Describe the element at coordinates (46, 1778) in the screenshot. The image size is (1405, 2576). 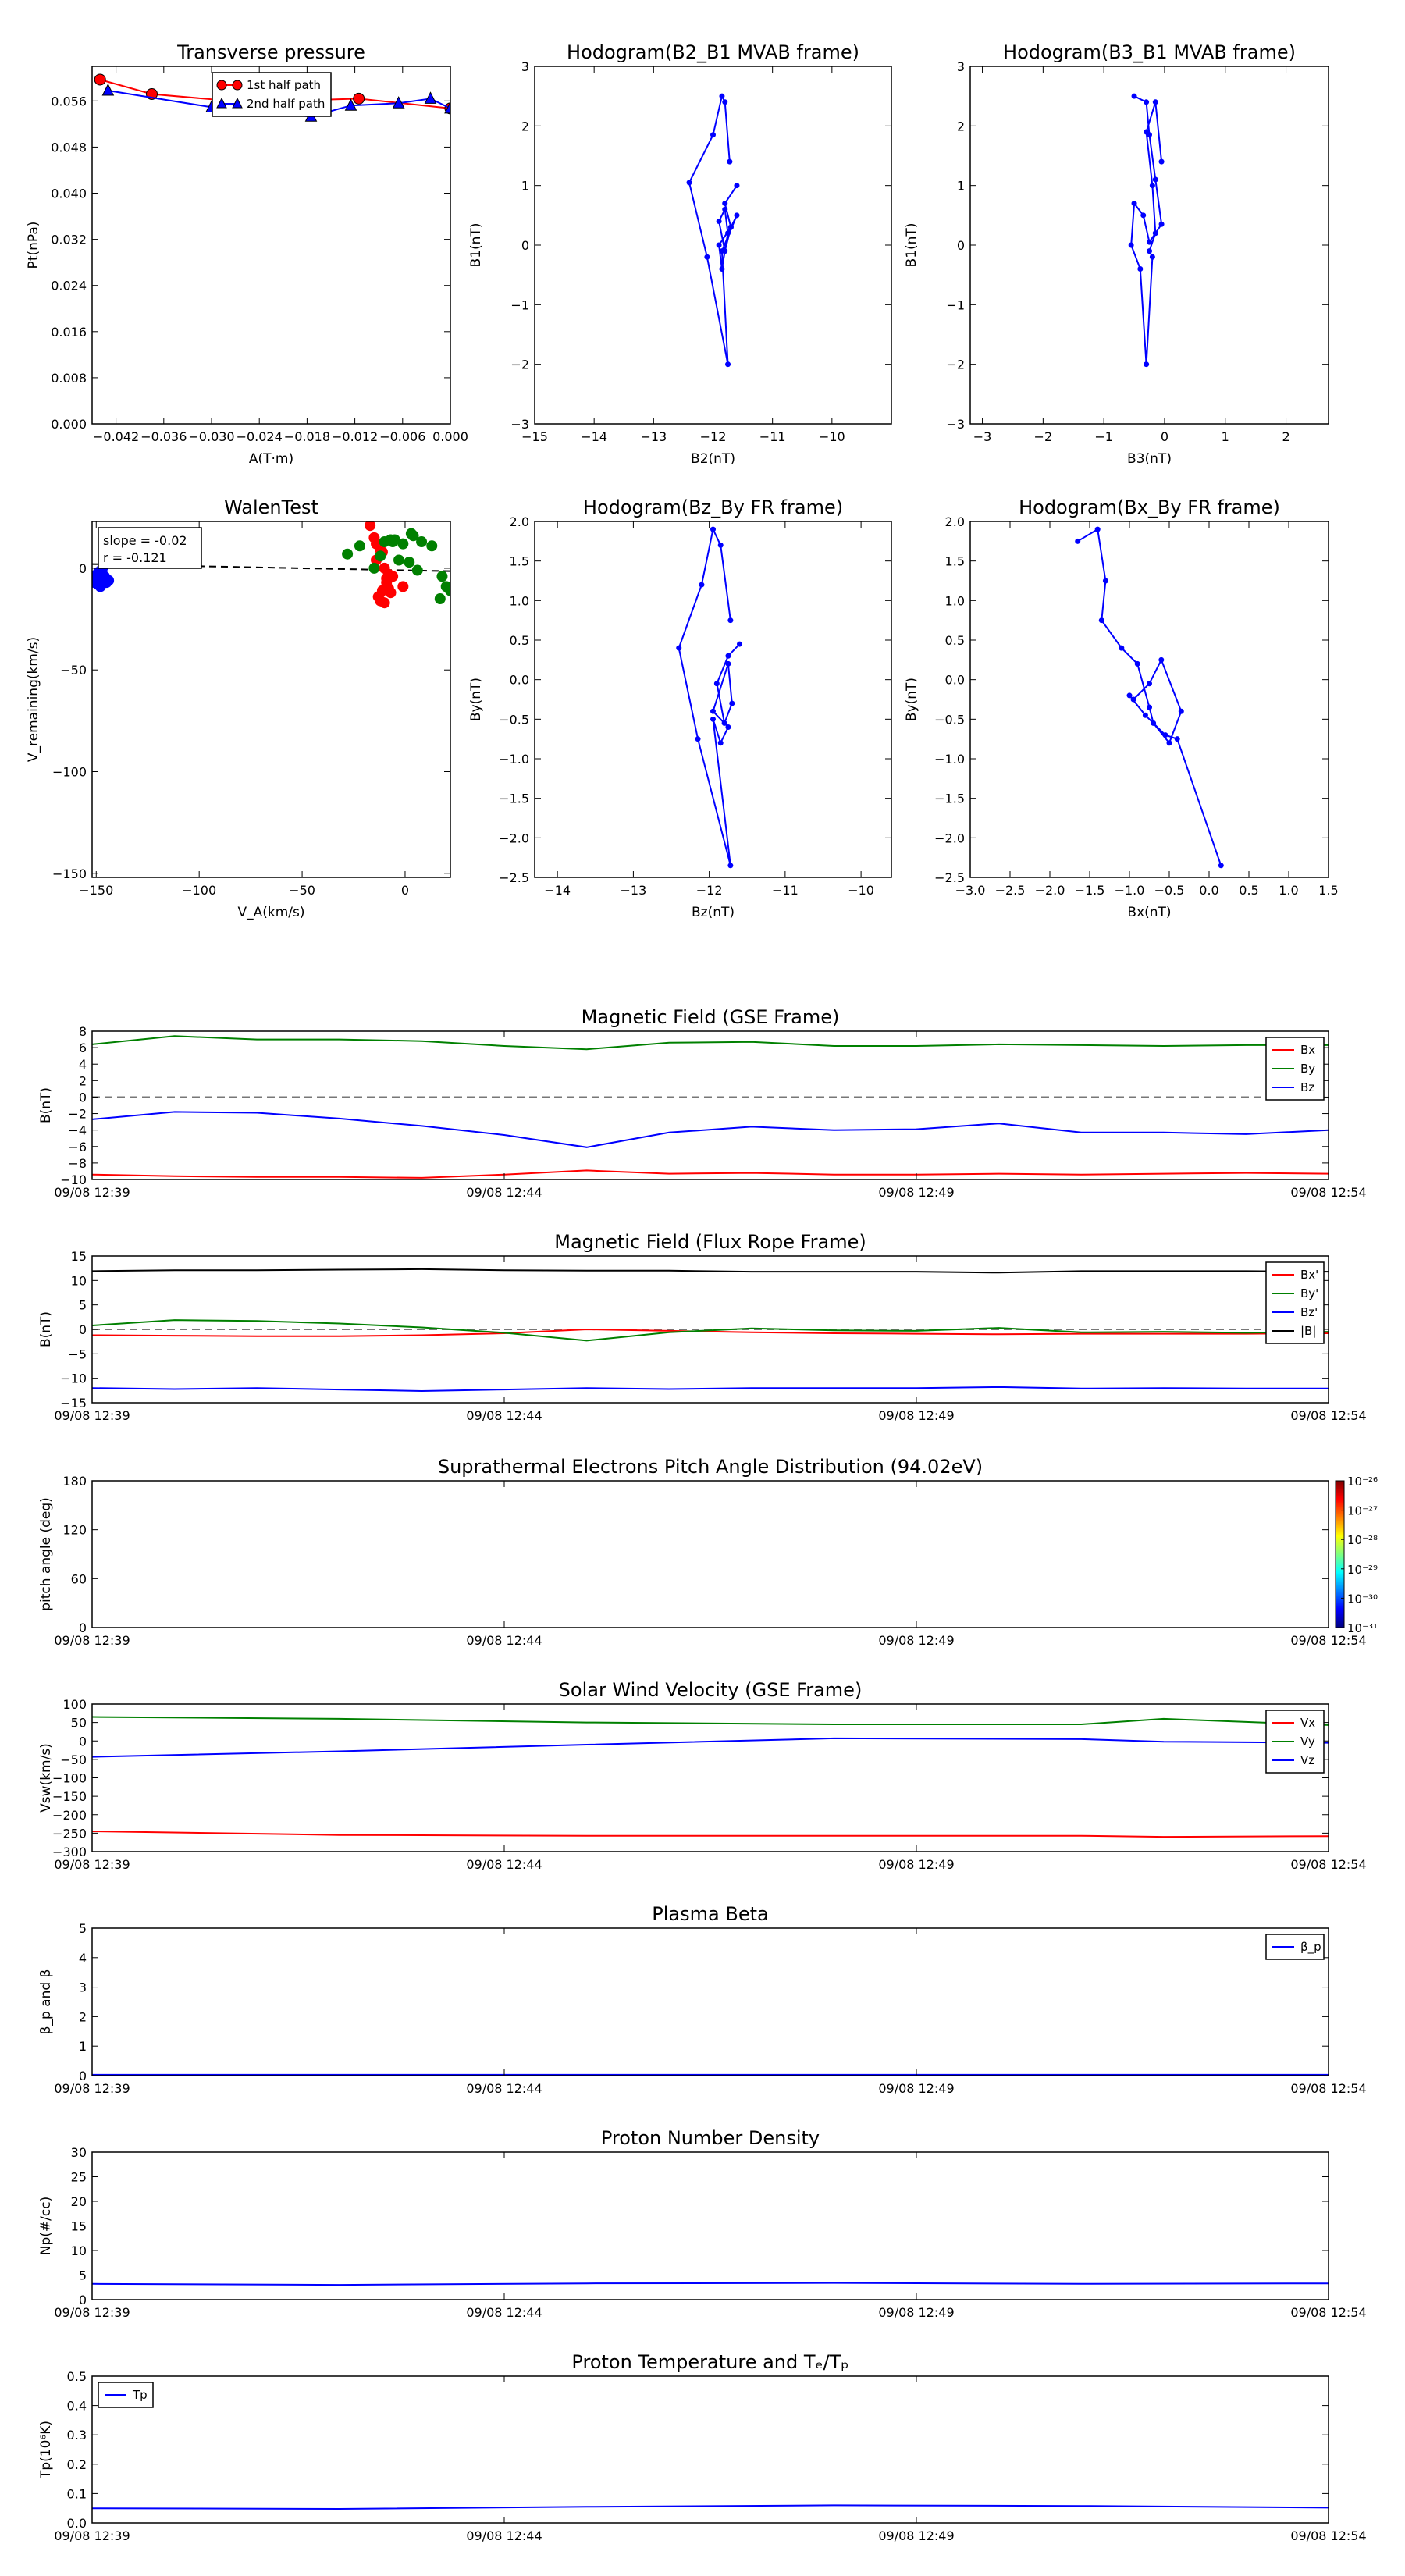
I see `y-axis-label: Vsw(km/s)` at that location.